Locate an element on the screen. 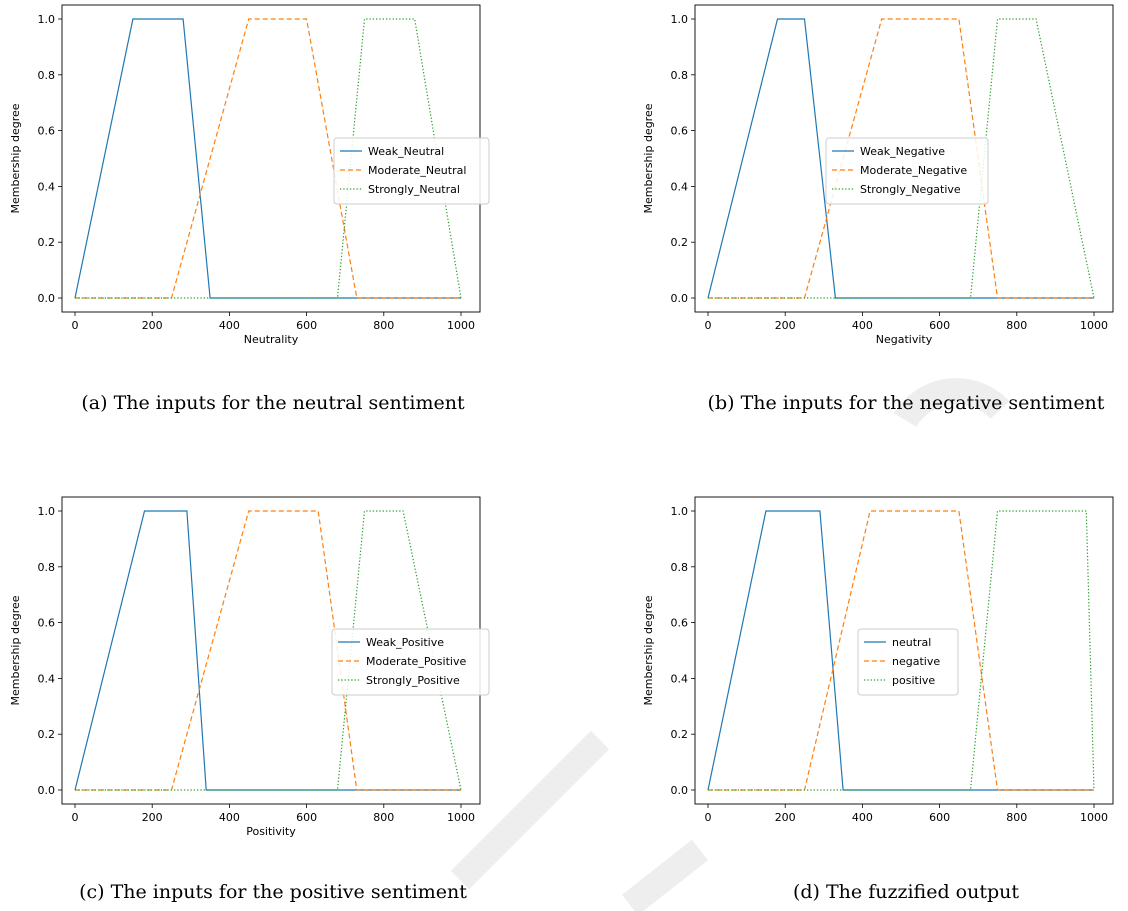 This screenshot has width=1128, height=911. x-axis-label: Neutrality is located at coordinates (271, 339).